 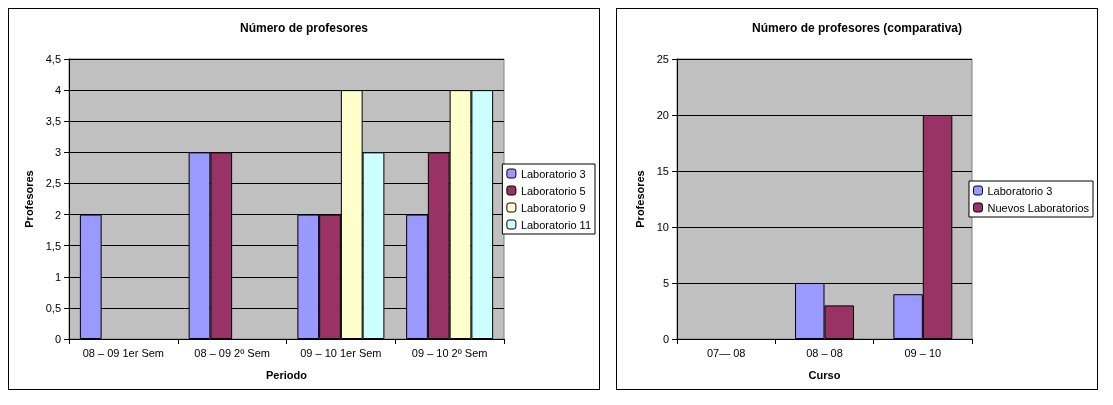 I want to click on chart-title: Número de profesores (comparativa), so click(x=857, y=28).